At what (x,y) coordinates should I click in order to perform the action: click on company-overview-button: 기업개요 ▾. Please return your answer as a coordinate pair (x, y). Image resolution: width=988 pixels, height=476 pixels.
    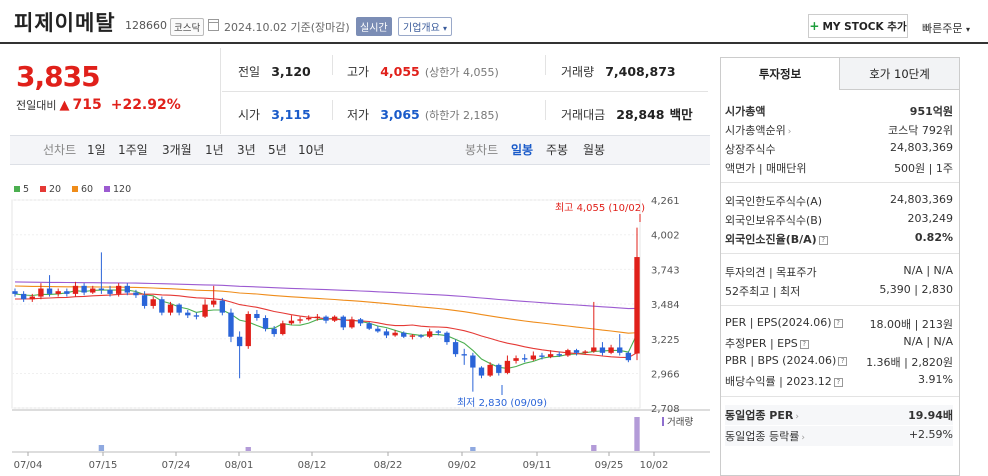
    Looking at the image, I should click on (425, 26).